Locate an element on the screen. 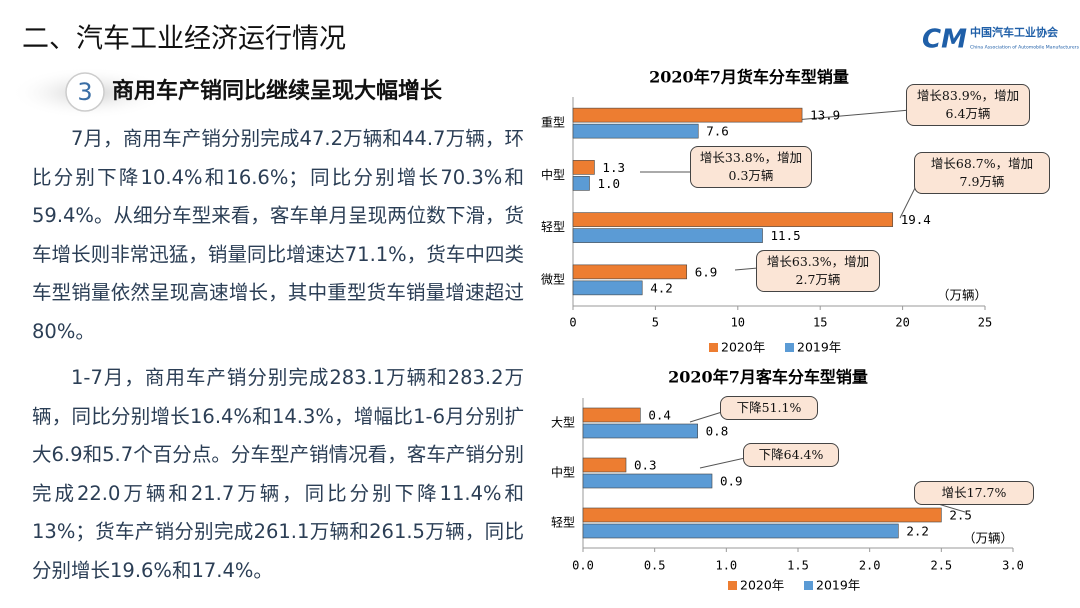 Image resolution: width=1080 pixels, height=608 pixels. logo-cn: 中国汽车工业协会 is located at coordinates (1014, 32).